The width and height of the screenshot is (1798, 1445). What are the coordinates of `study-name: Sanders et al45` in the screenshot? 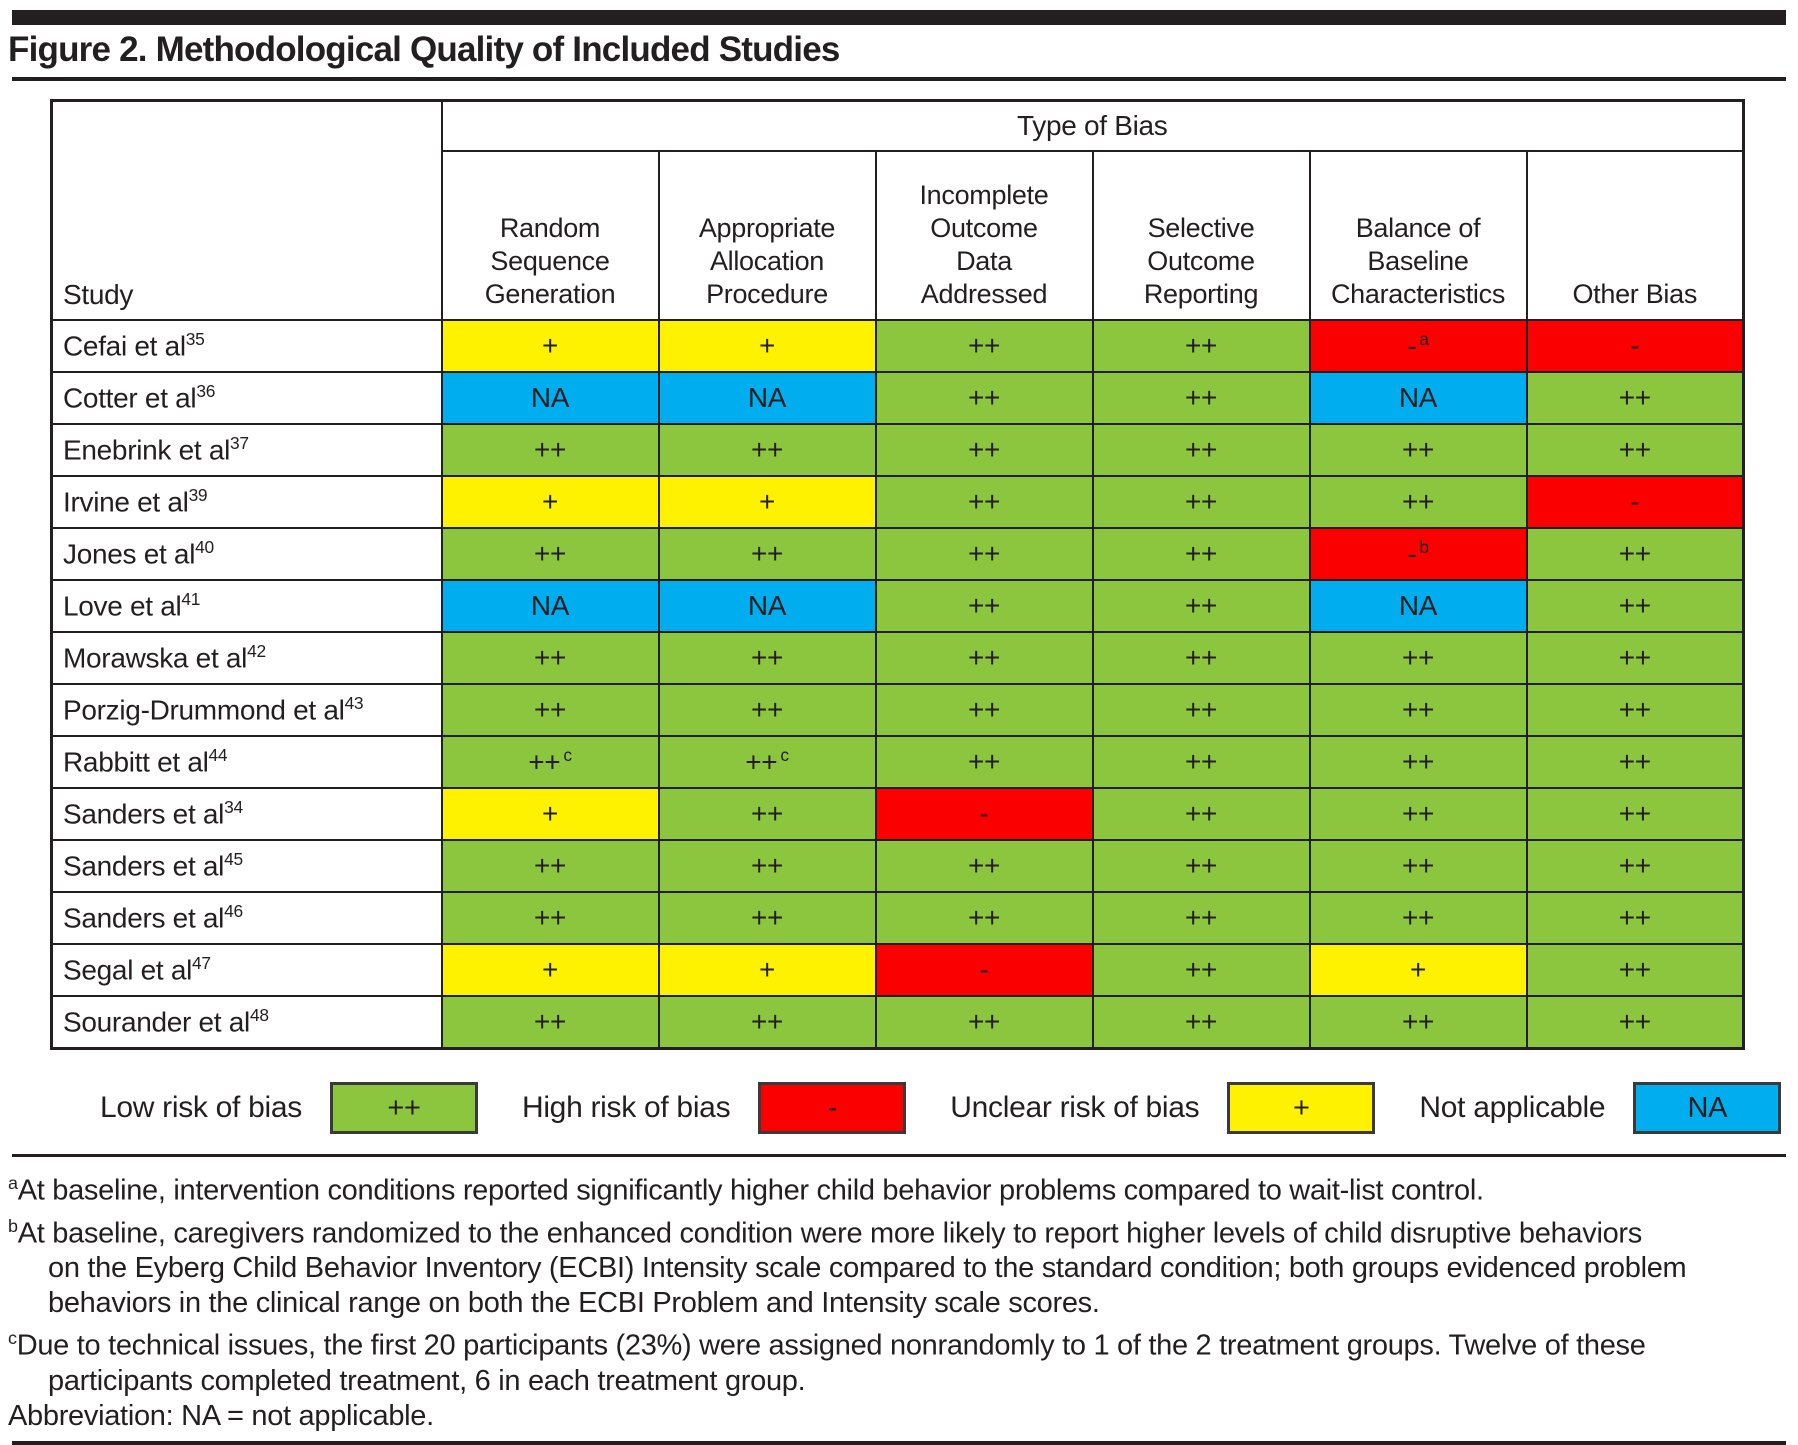 It's located at (246, 866).